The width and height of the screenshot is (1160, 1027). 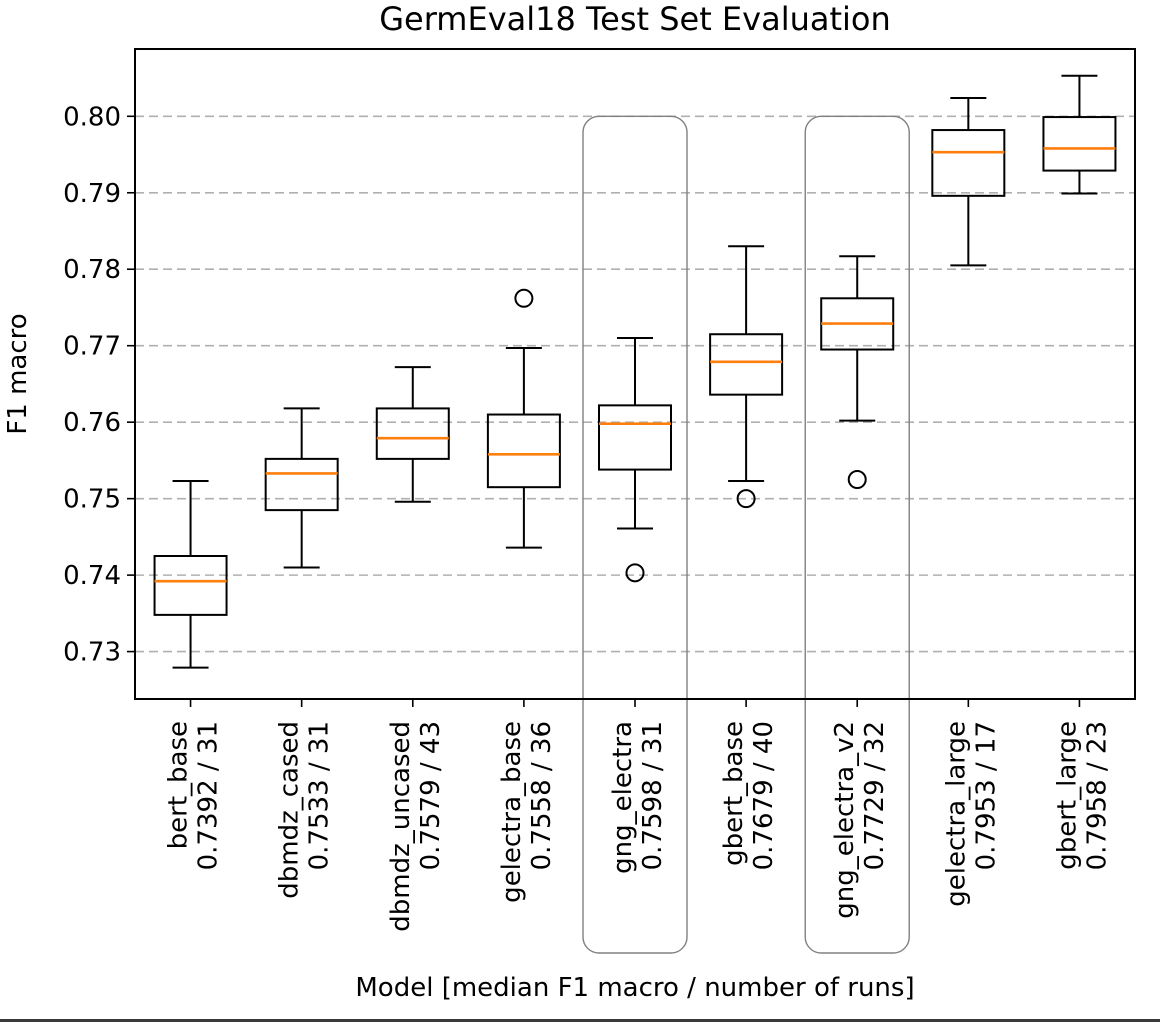 I want to click on window-bottom-border, so click(x=580, y=1020).